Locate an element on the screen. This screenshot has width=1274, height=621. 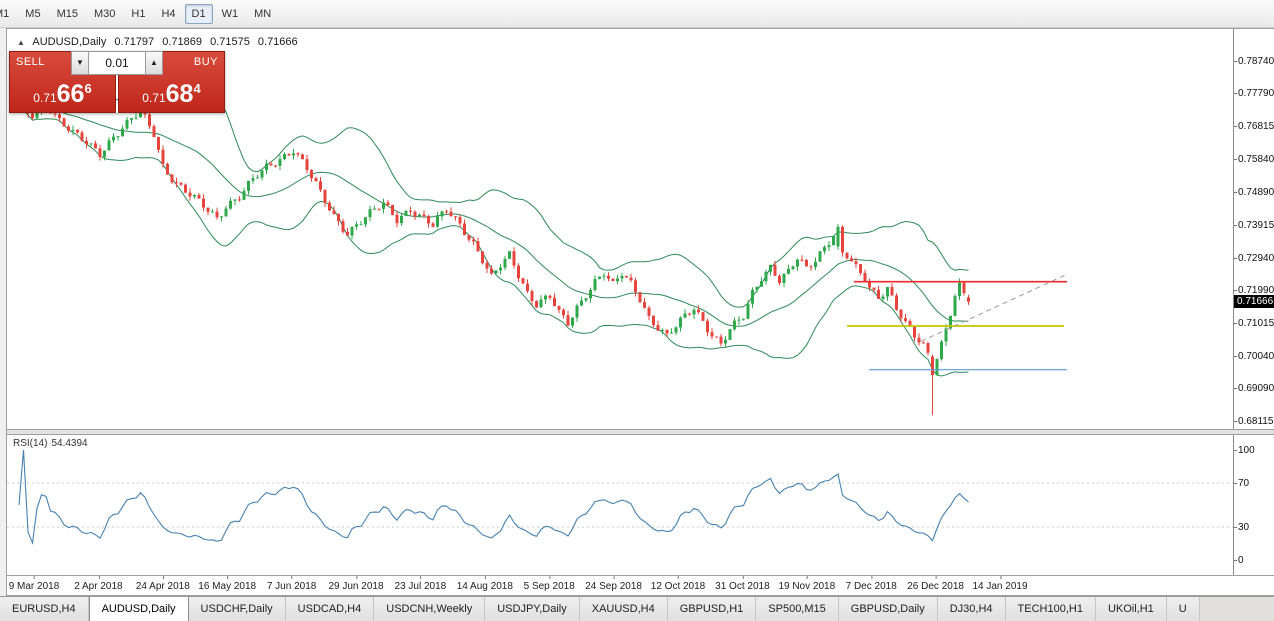
date-axis-label: 5 Sep 2018 is located at coordinates (549, 584).